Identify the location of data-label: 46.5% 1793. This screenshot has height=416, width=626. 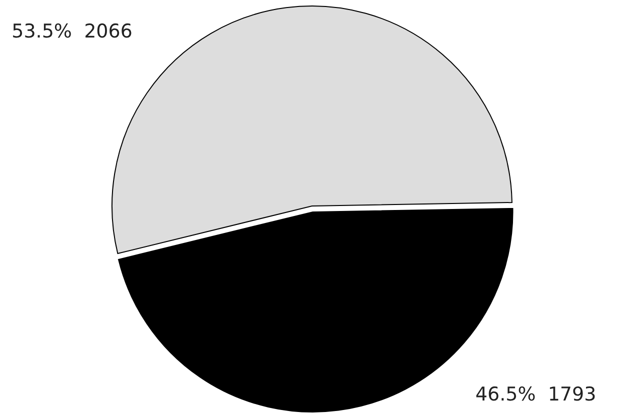
(535, 394).